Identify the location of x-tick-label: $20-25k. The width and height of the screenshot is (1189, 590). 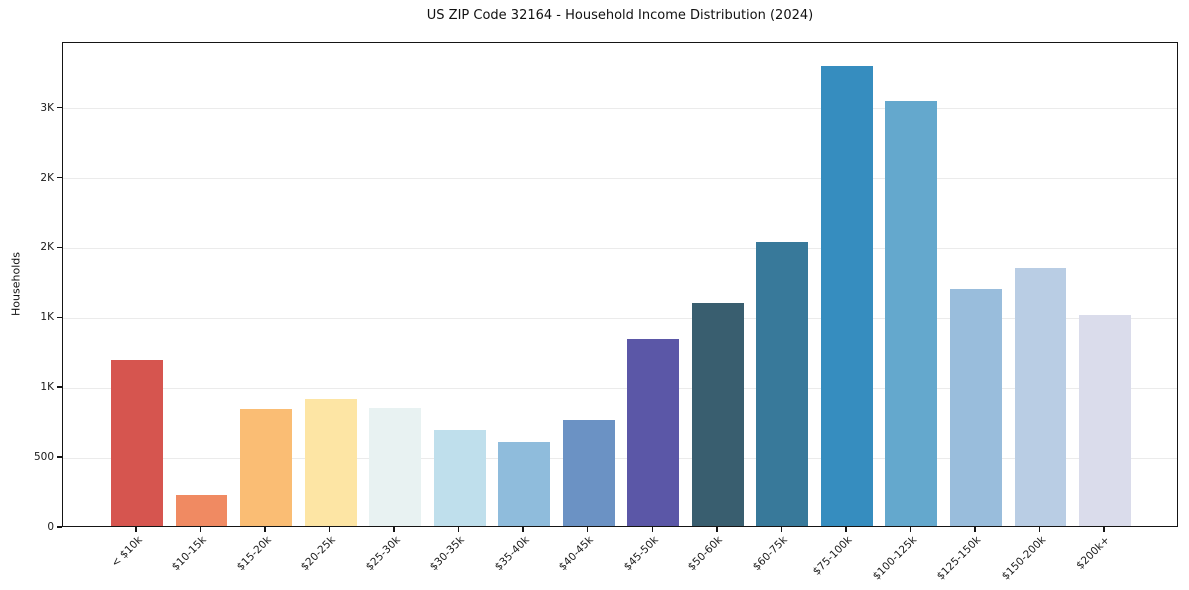
(319, 554).